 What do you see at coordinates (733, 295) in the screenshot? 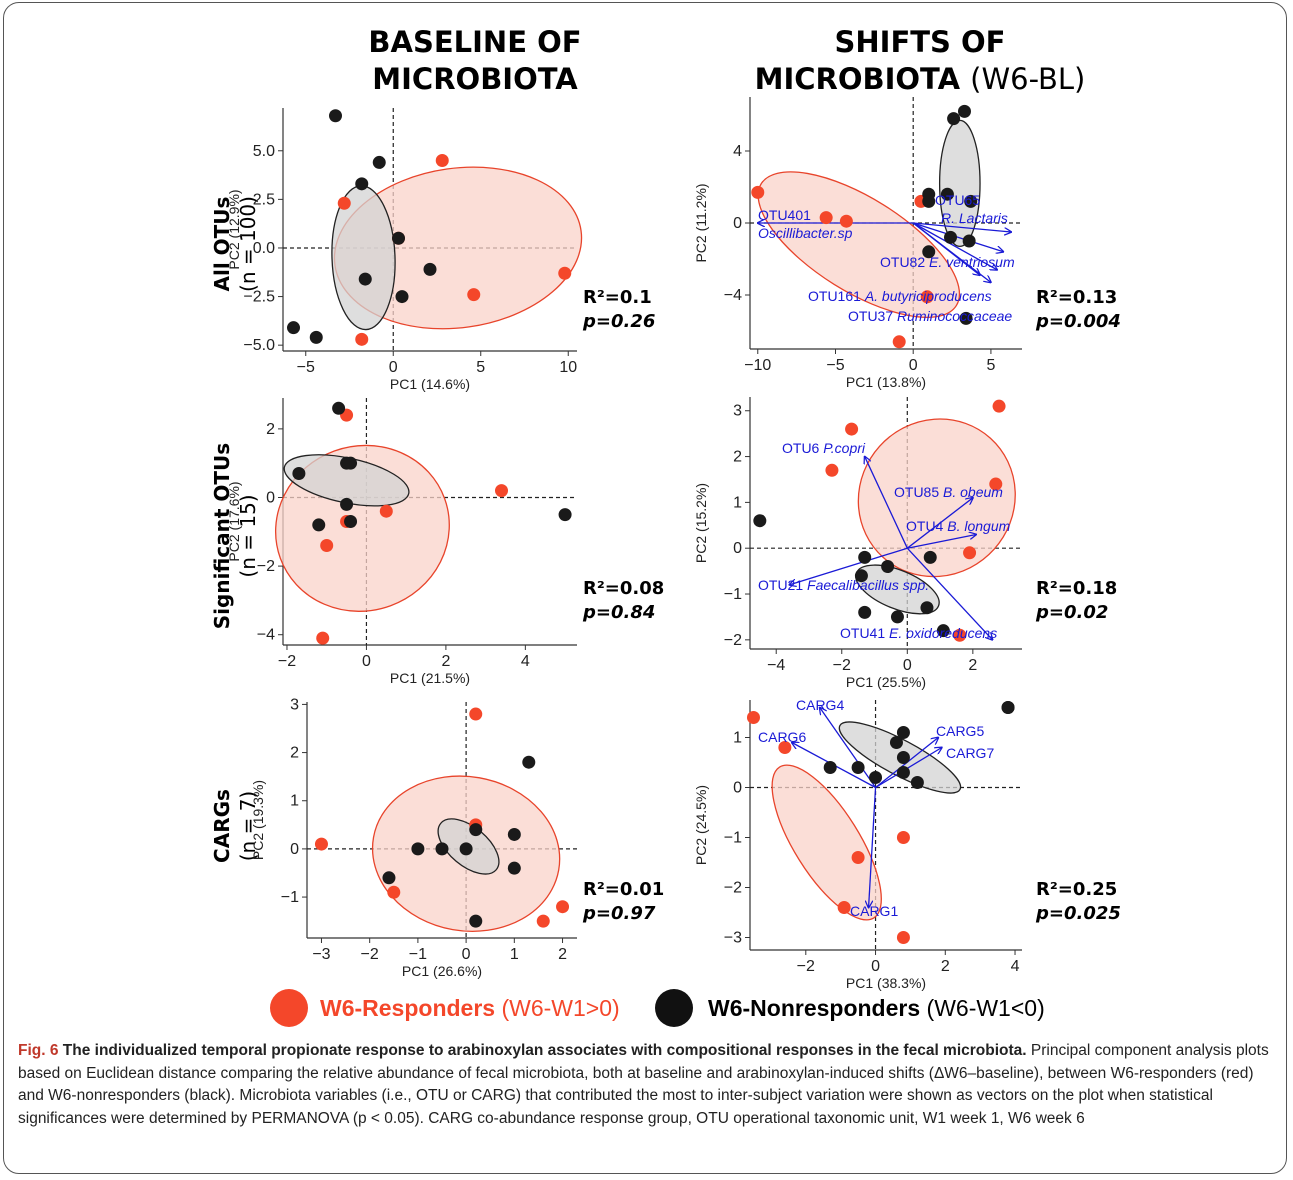
I see `y-tick-label: −4` at bounding box center [733, 295].